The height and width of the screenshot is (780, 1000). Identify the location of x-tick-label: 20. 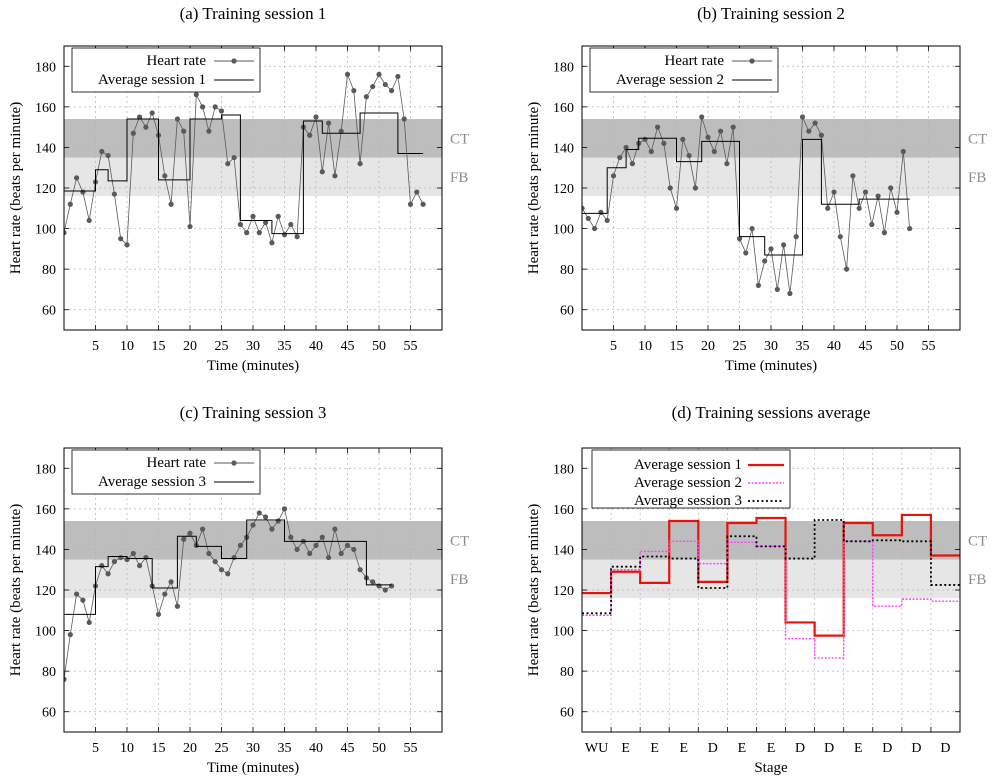
(190, 346).